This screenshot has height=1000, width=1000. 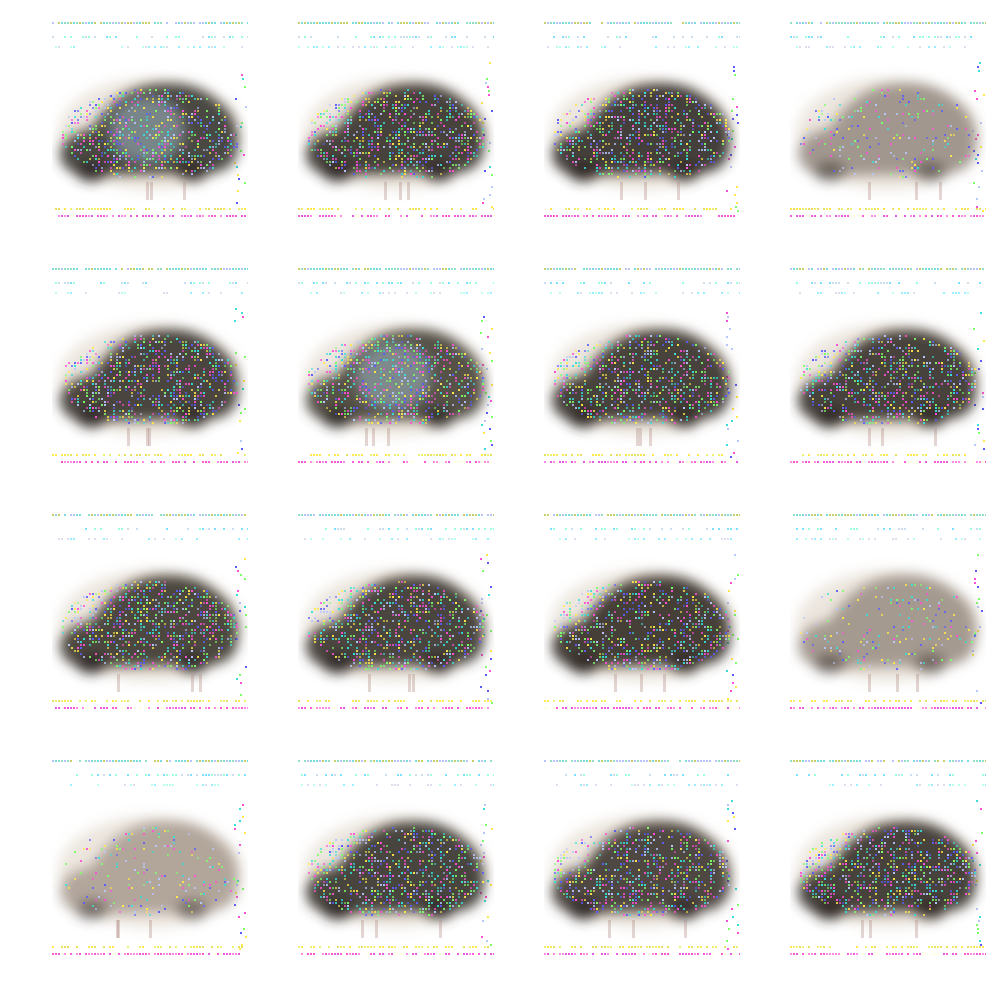 I want to click on smear-streak, so click(x=408, y=191).